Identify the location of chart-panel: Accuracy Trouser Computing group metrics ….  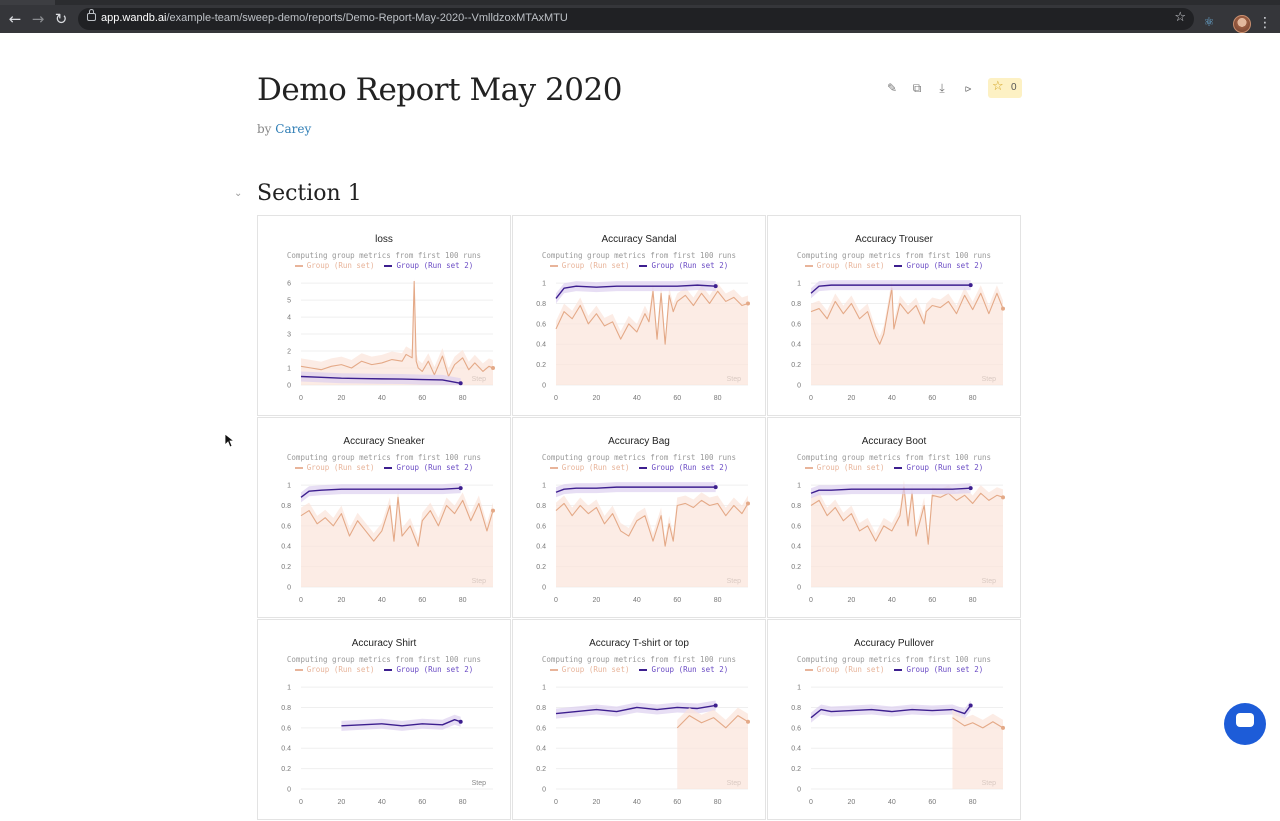
(894, 315).